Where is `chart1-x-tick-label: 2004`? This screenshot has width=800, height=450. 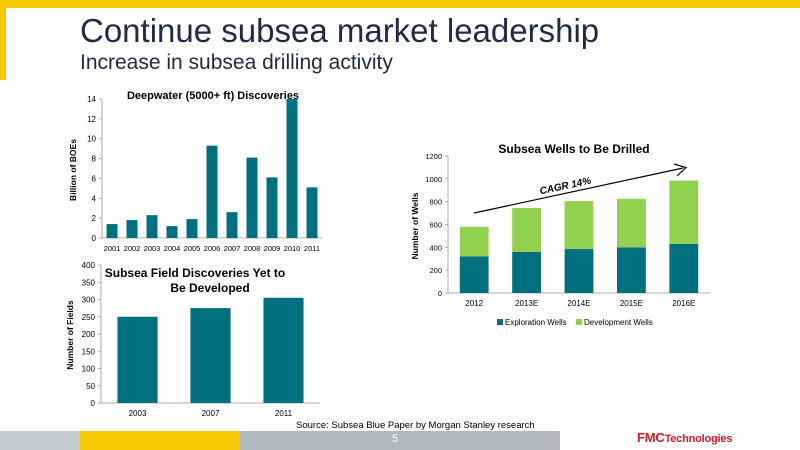
chart1-x-tick-label: 2004 is located at coordinates (172, 248).